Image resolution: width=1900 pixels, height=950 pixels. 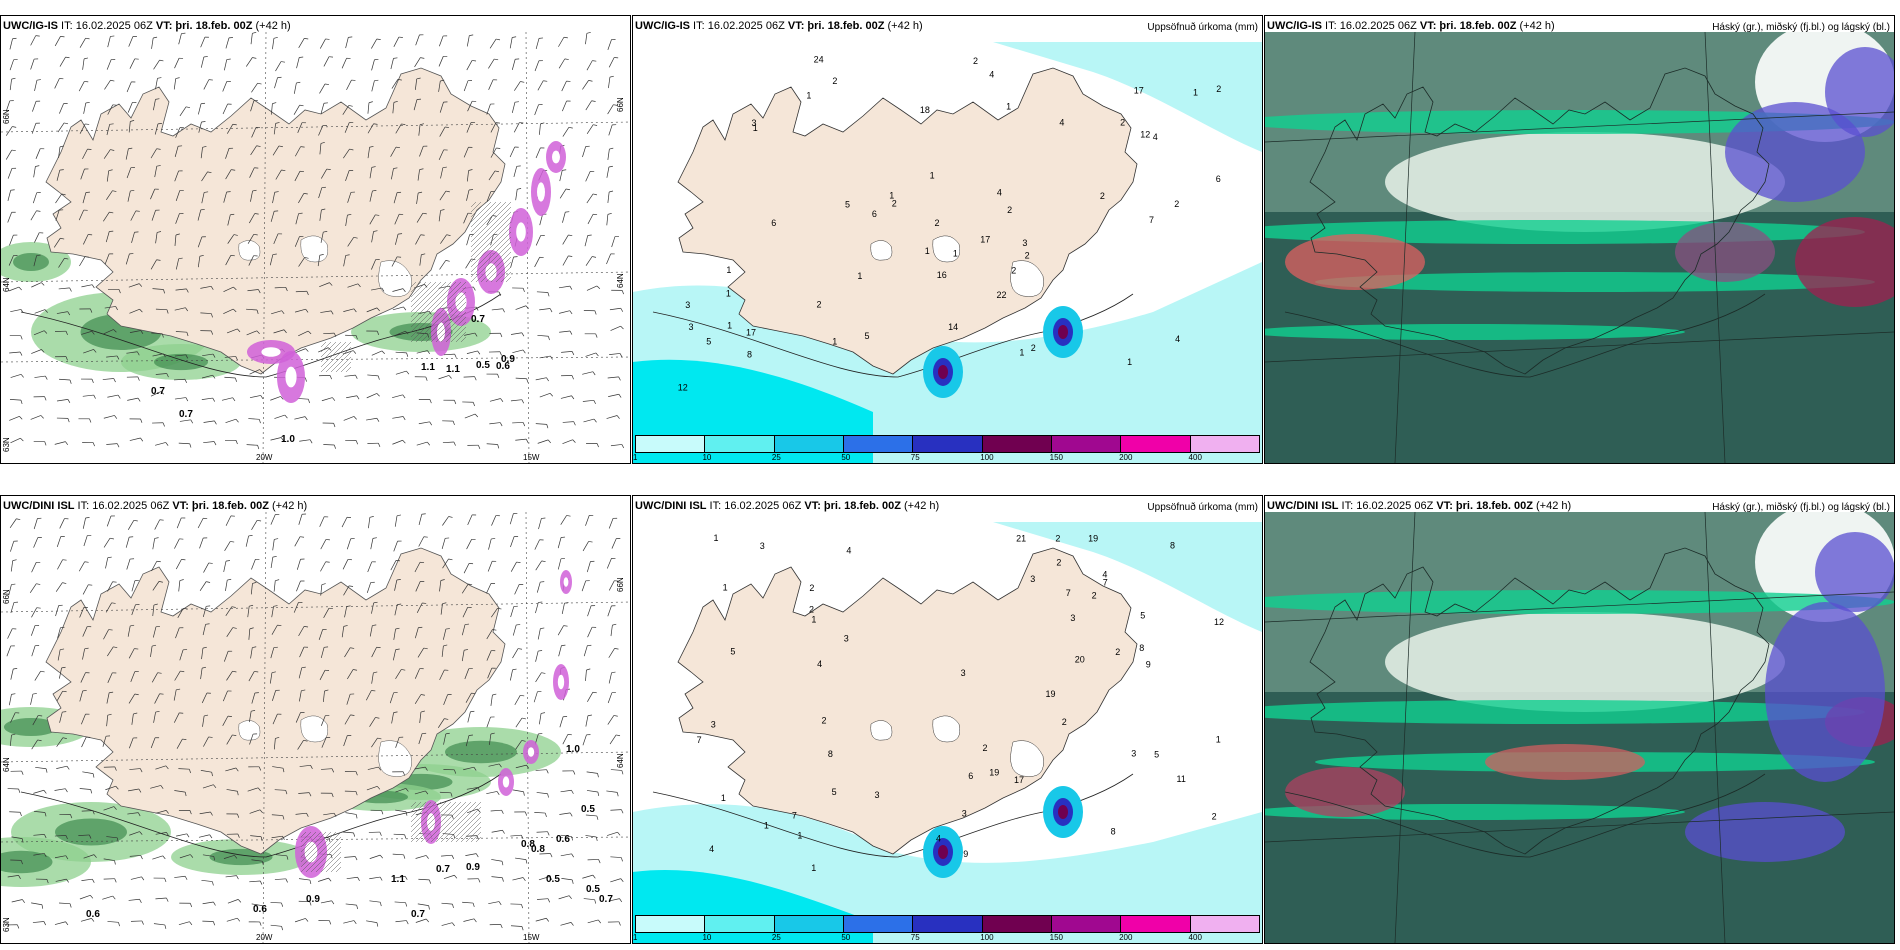 What do you see at coordinates (846, 457) in the screenshot?
I see `colorbar-tick-label: 50` at bounding box center [846, 457].